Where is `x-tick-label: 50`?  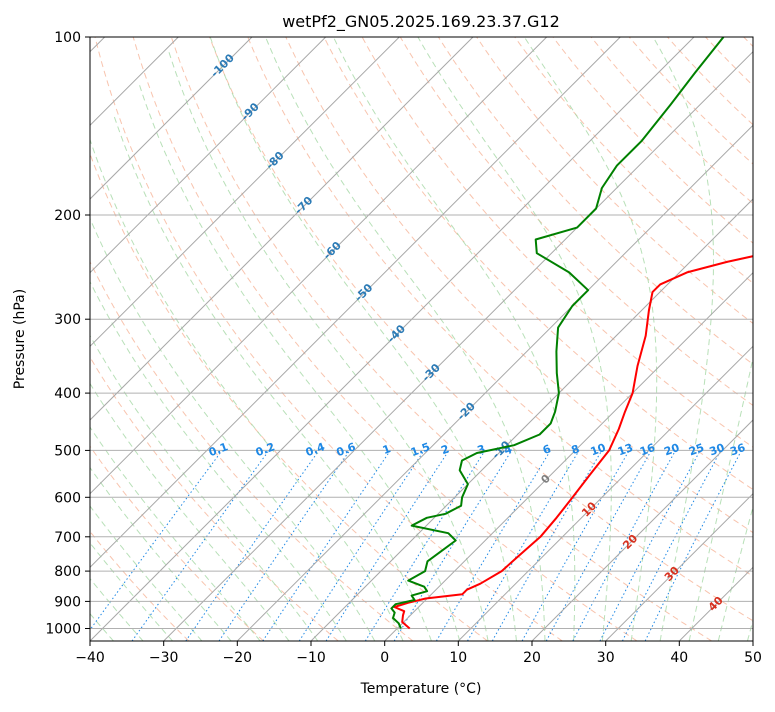 x-tick-label: 50 is located at coordinates (753, 658).